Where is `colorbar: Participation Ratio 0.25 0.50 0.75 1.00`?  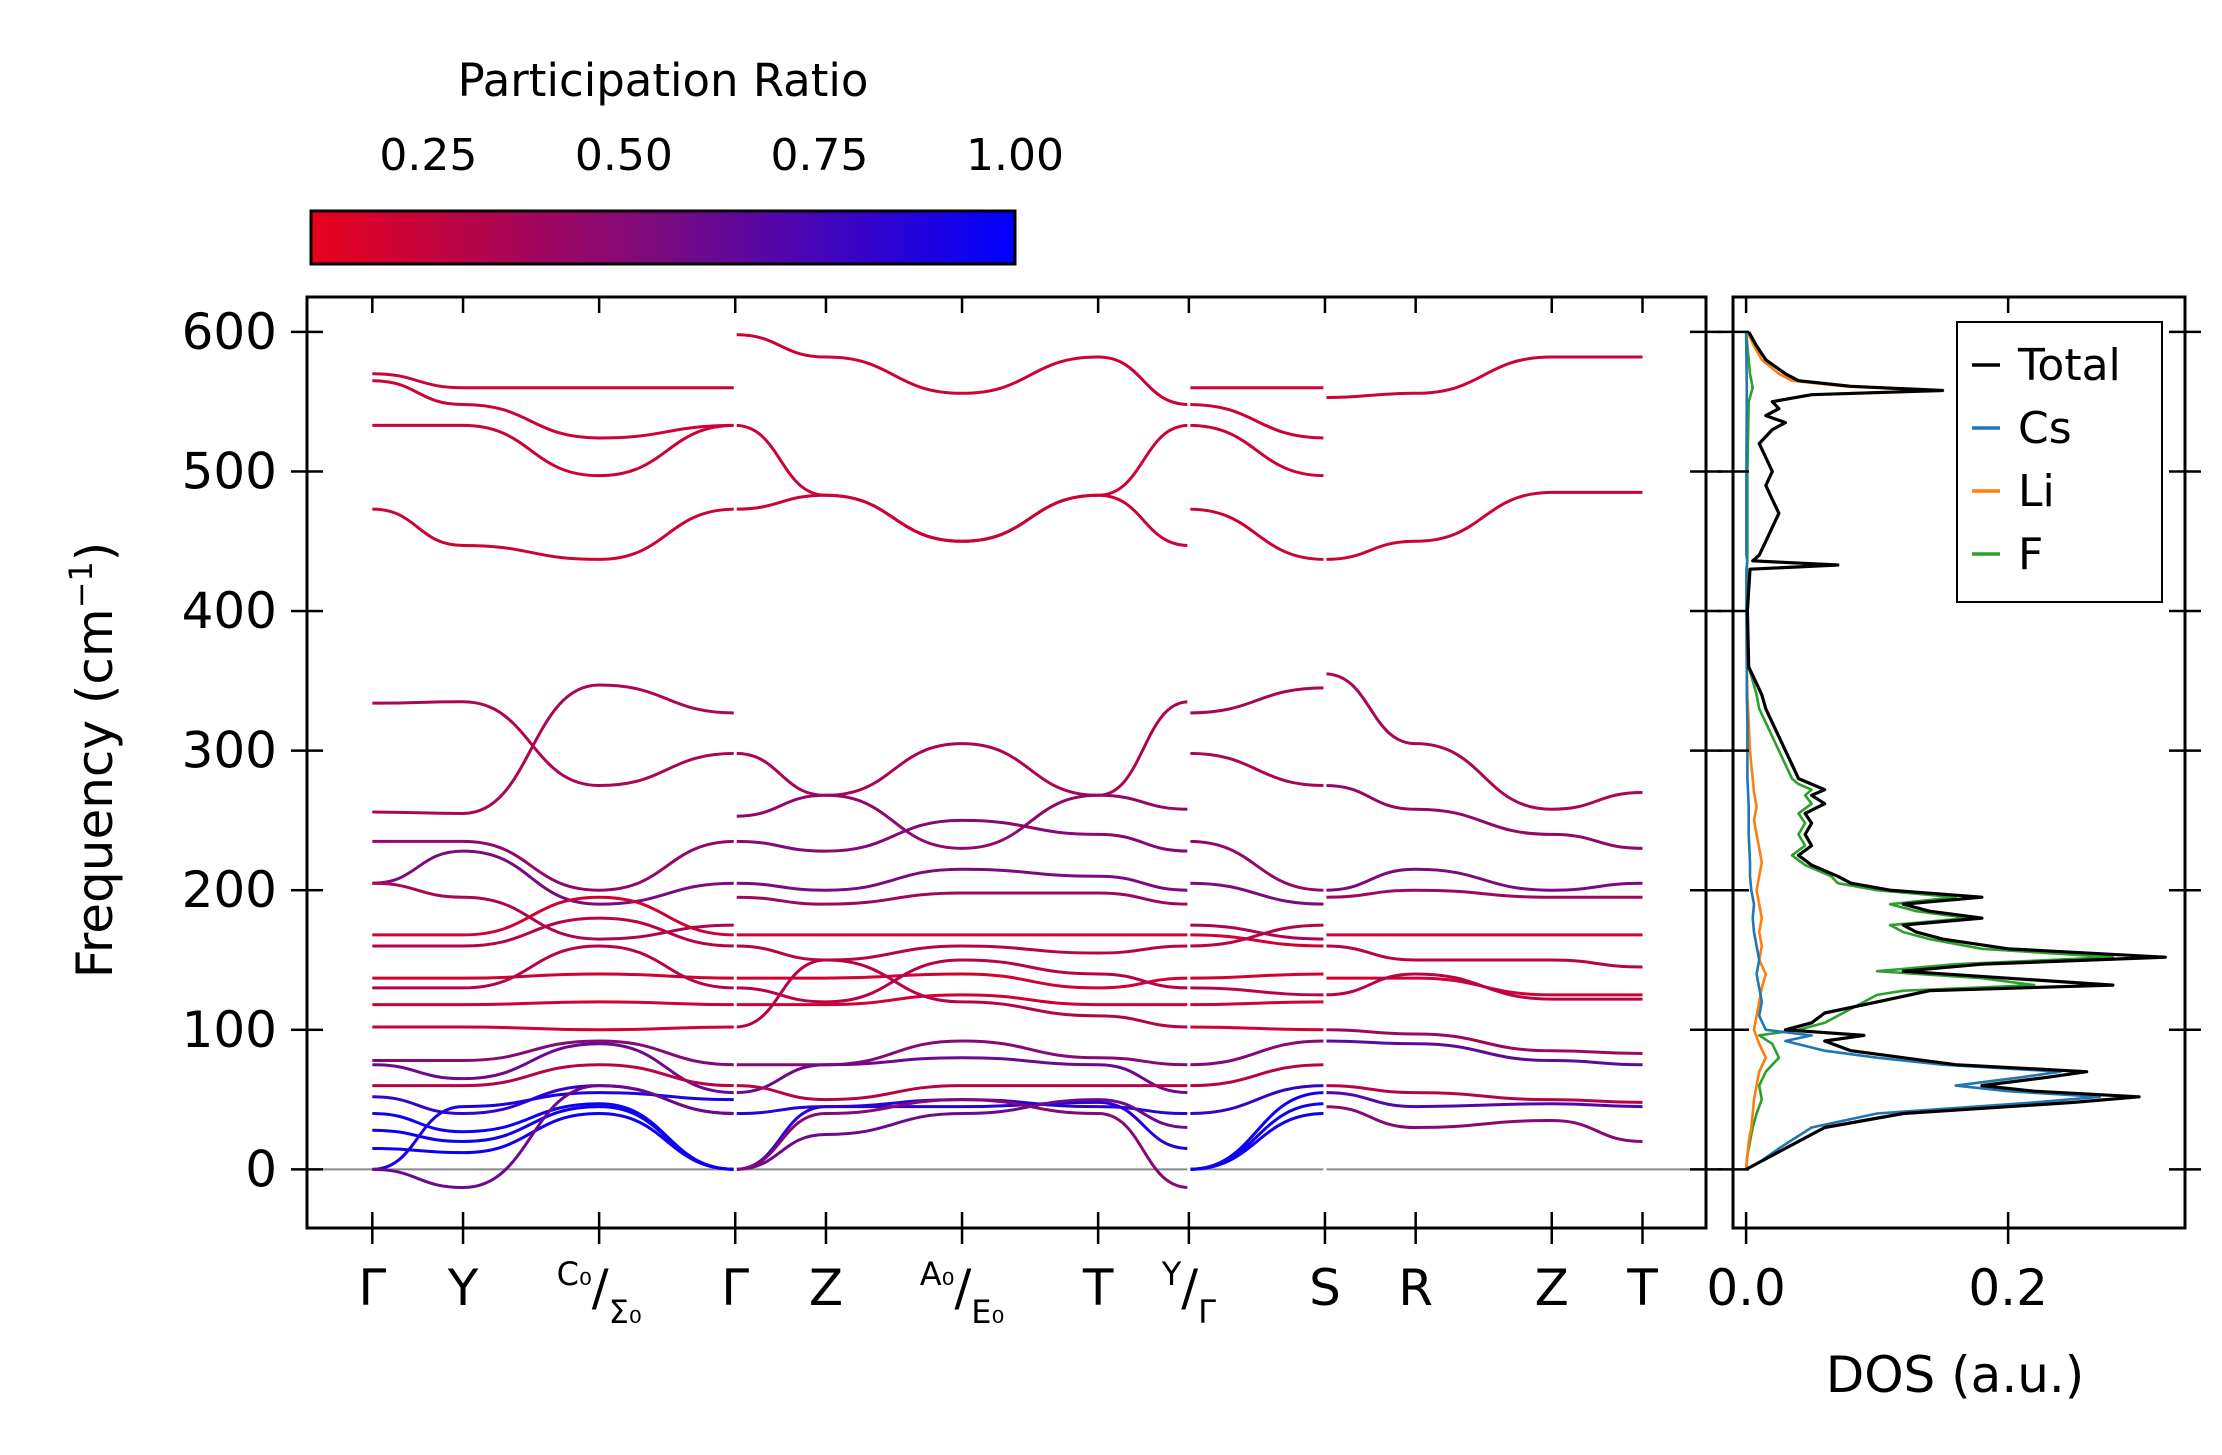
colorbar: Participation Ratio 0.25 0.50 0.75 1.00 is located at coordinates (686, 160).